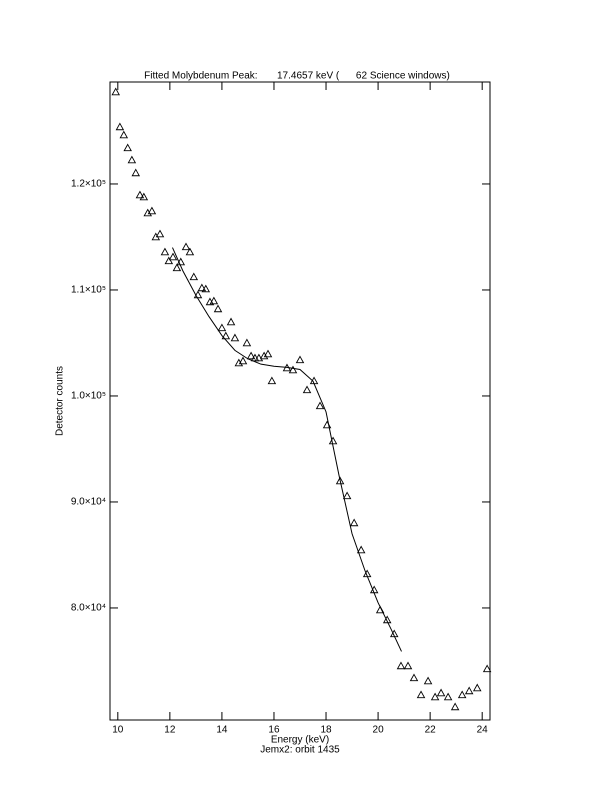  What do you see at coordinates (274, 730) in the screenshot?
I see `x-tick-label: 16` at bounding box center [274, 730].